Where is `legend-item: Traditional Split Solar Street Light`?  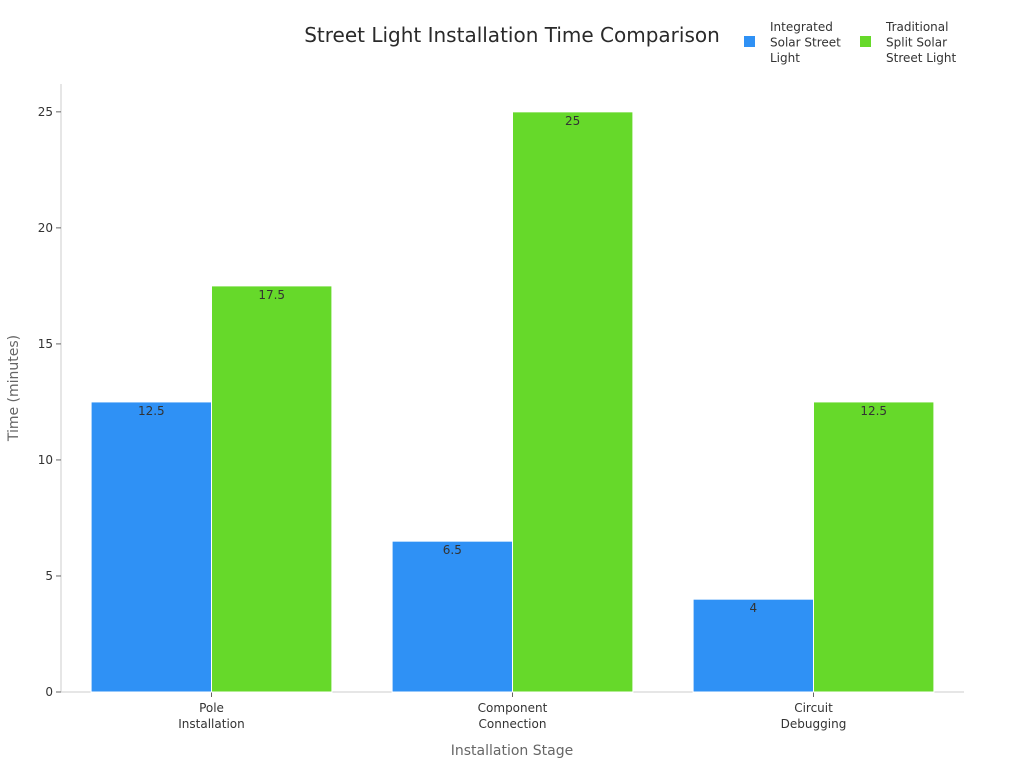
legend-item: Traditional Split Solar Street Light is located at coordinates (908, 42).